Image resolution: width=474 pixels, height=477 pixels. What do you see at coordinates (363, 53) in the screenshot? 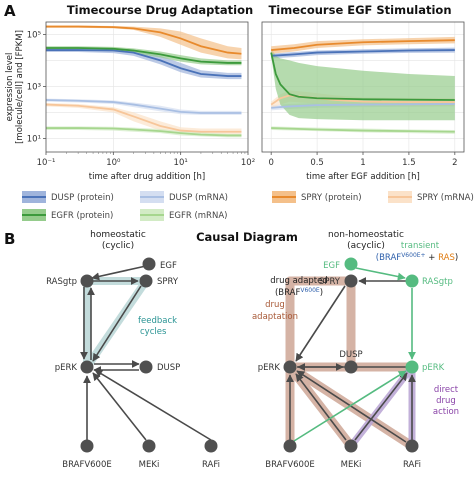
I see `c2-line-dusp_p` at bounding box center [363, 53].